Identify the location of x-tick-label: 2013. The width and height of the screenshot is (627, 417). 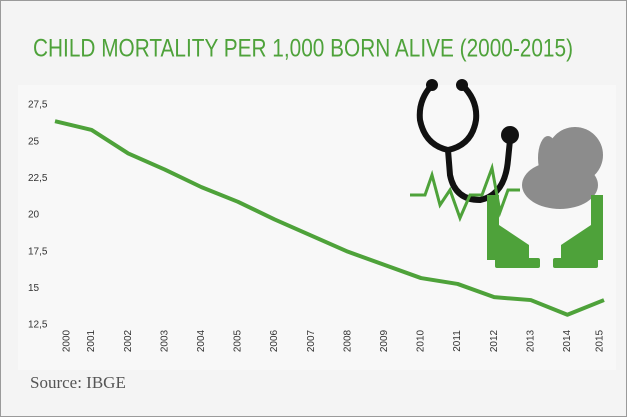
(530, 340).